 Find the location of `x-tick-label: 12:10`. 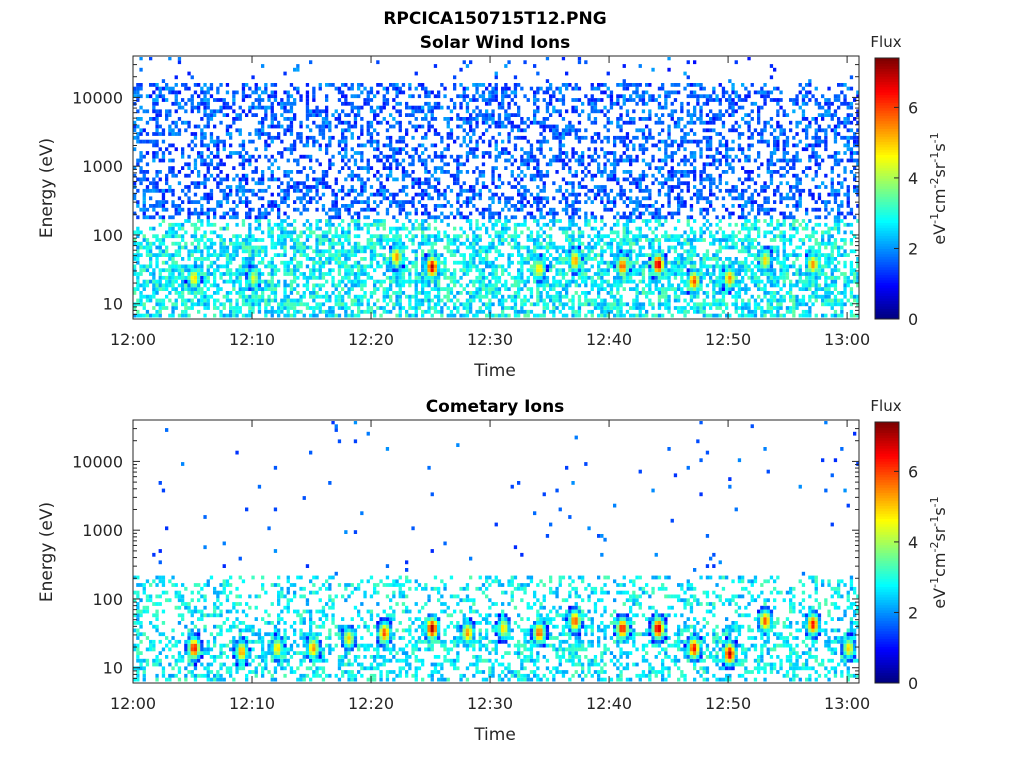

x-tick-label: 12:10 is located at coordinates (252, 339).